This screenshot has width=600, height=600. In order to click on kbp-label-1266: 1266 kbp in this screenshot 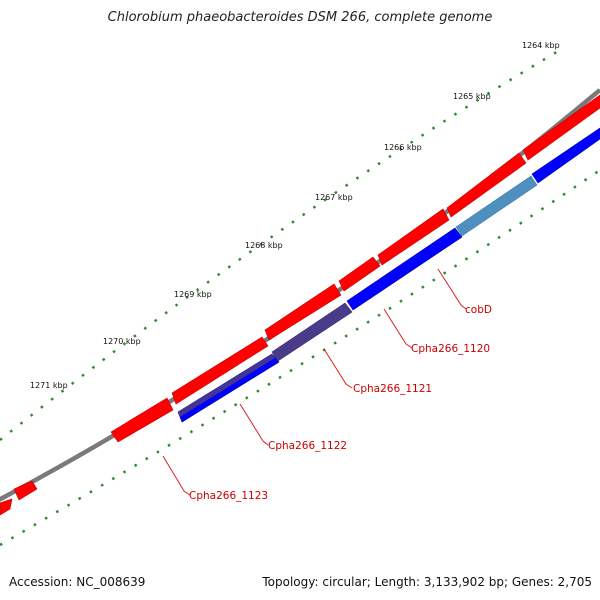, I will do `click(403, 147)`.